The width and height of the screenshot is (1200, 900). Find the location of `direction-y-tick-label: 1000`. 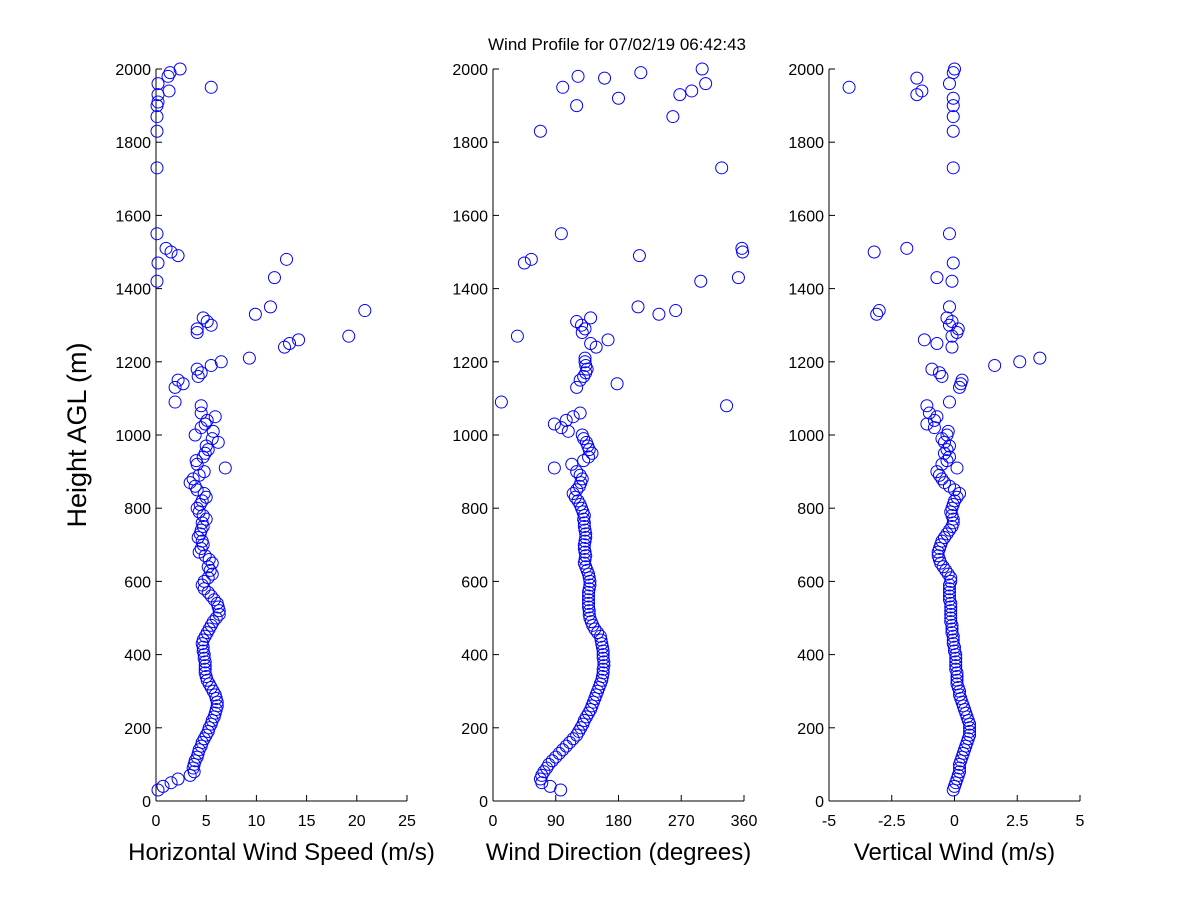

direction-y-tick-label: 1000 is located at coordinates (470, 436).